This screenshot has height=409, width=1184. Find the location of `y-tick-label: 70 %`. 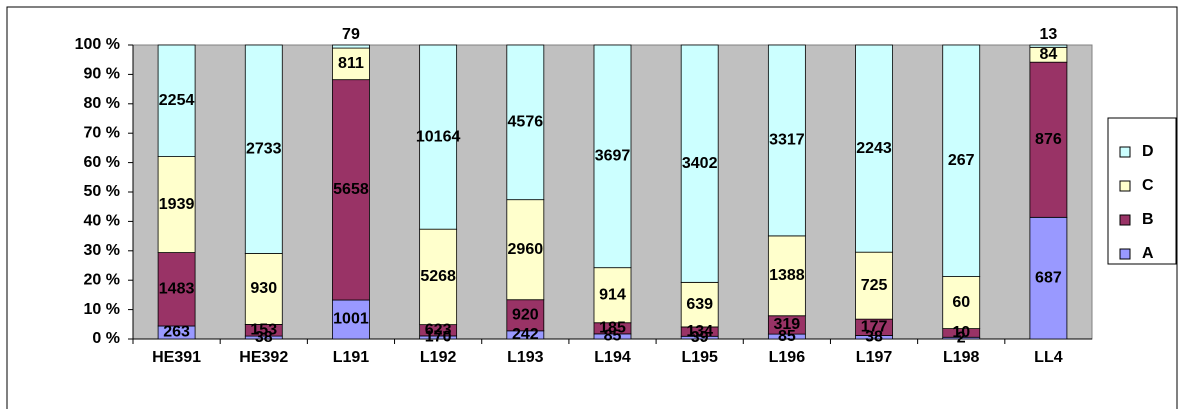

y-tick-label: 70 % is located at coordinates (102, 132).